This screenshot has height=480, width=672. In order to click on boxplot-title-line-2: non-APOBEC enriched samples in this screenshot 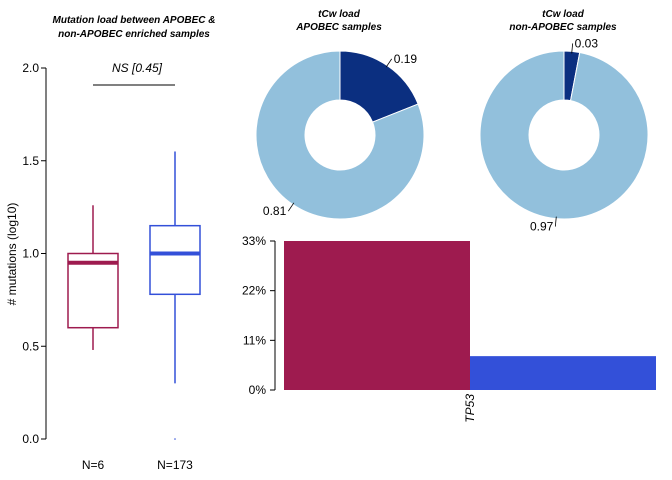, I will do `click(134, 34)`.